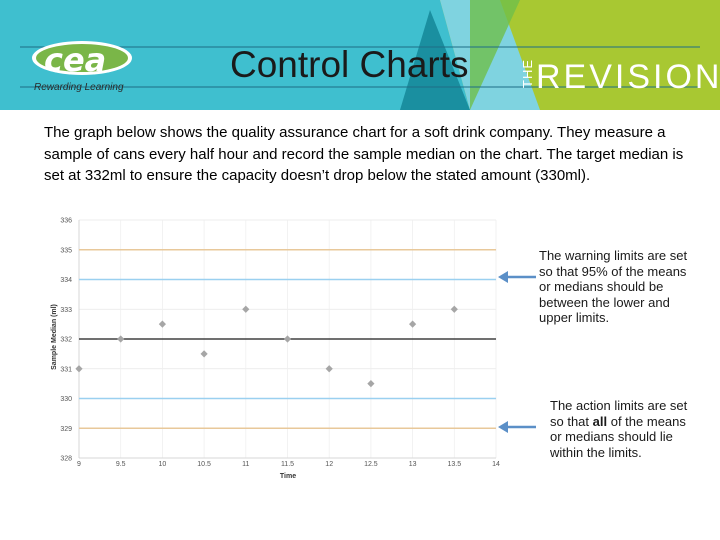  I want to click on cea-logo: cea Rewarding Learning, so click(85, 68).